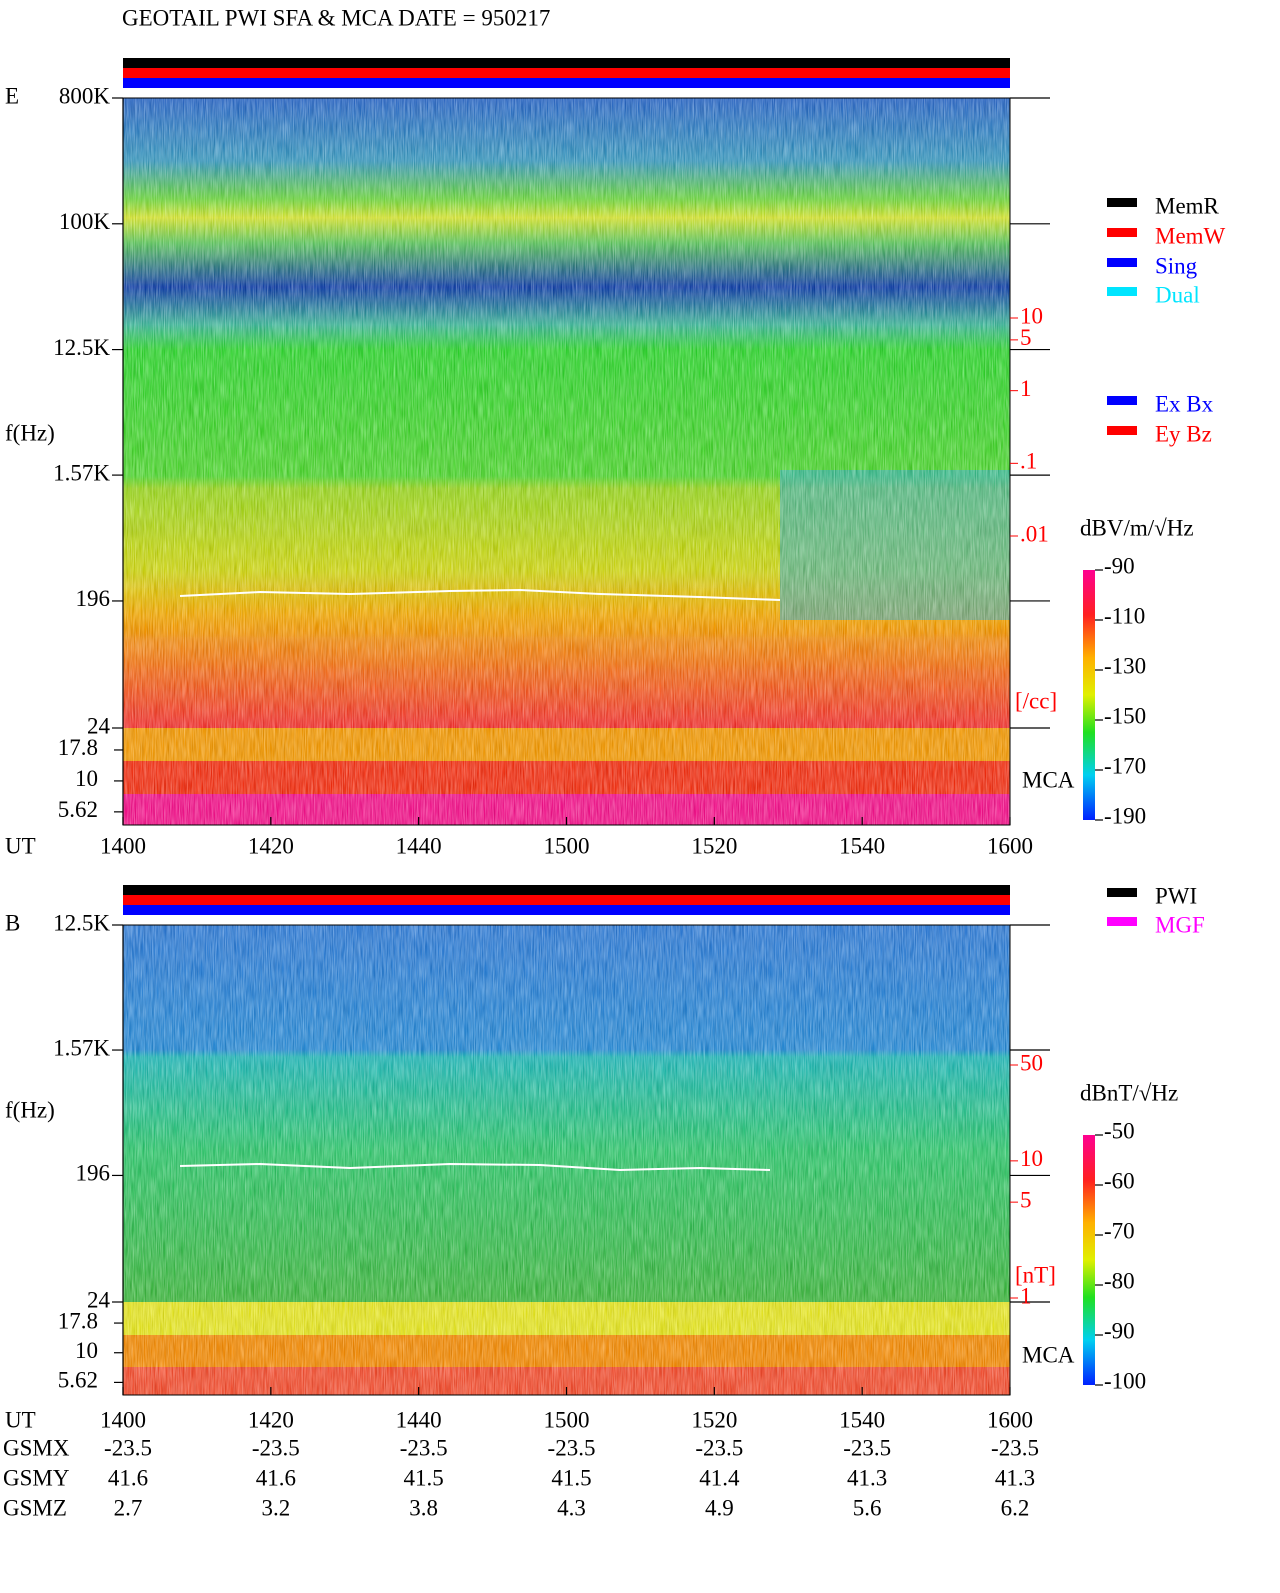  What do you see at coordinates (1190, 235) in the screenshot?
I see `legend-label: MemW` at bounding box center [1190, 235].